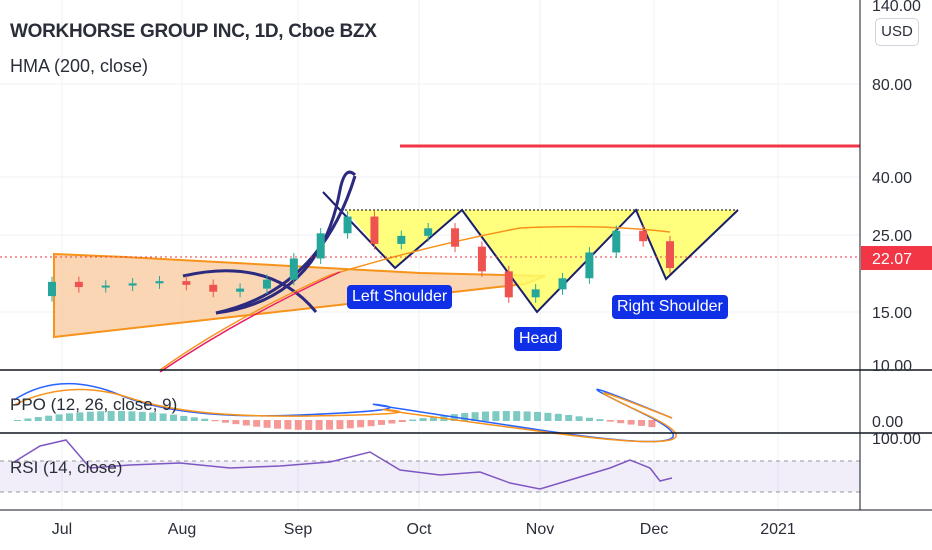 Image resolution: width=932 pixels, height=550 pixels. What do you see at coordinates (897, 32) in the screenshot?
I see `currency-button: USD` at bounding box center [897, 32].